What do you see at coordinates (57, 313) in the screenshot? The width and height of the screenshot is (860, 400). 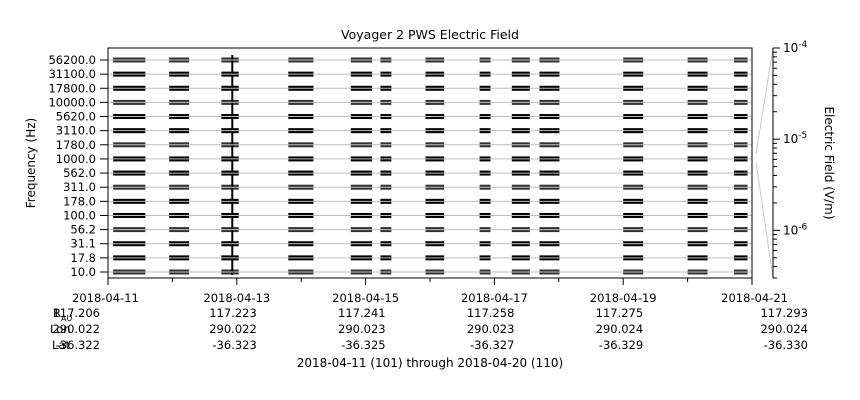 I see `ephemeris-label-r-main: R` at bounding box center [57, 313].